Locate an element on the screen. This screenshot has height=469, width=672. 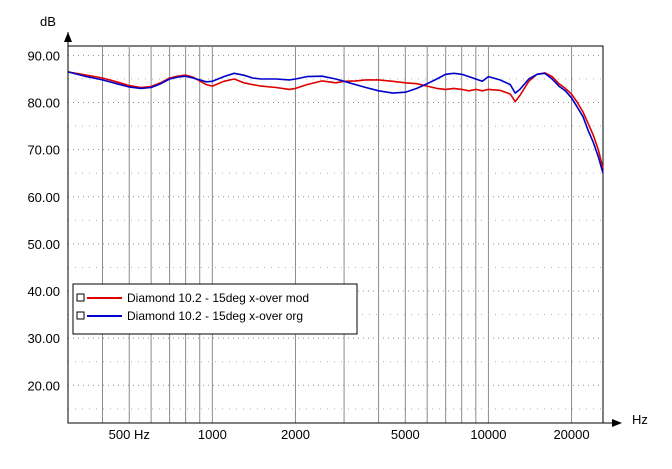
y-tick-labels: 90.00 80.00 70.00 60.00 50.00 40.00 30.00 20.00 is located at coordinates (43, 220).